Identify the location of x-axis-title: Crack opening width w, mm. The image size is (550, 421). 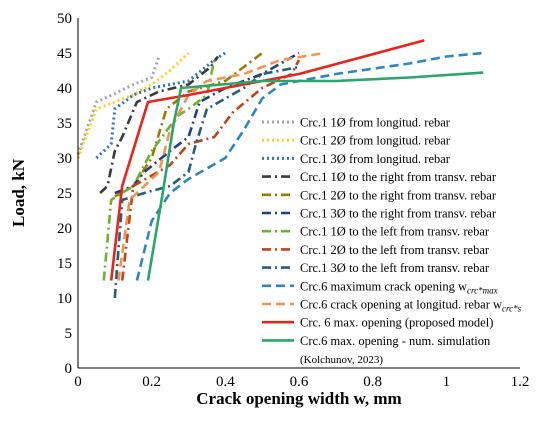
(298, 398).